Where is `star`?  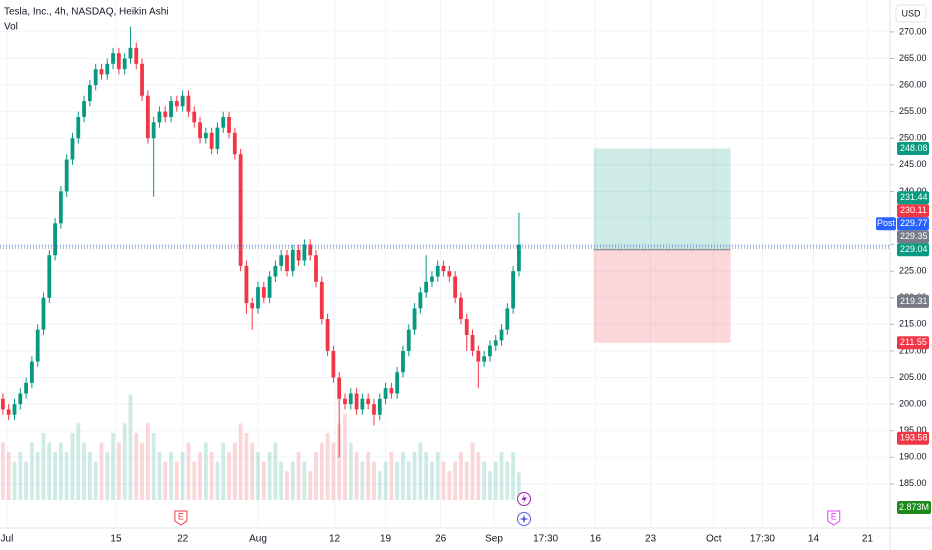 star is located at coordinates (524, 519).